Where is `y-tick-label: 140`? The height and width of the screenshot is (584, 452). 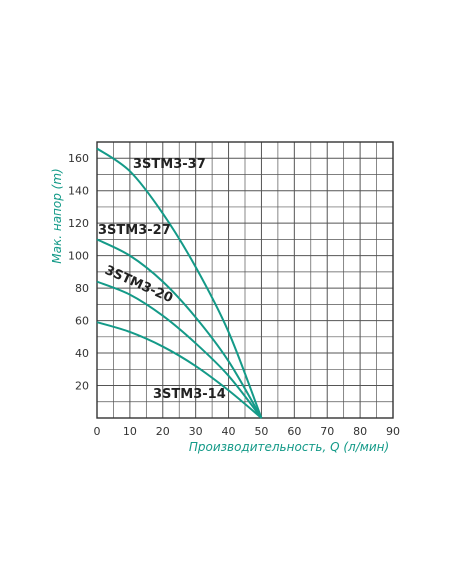
y-tick-label: 140 is located at coordinates (78, 191).